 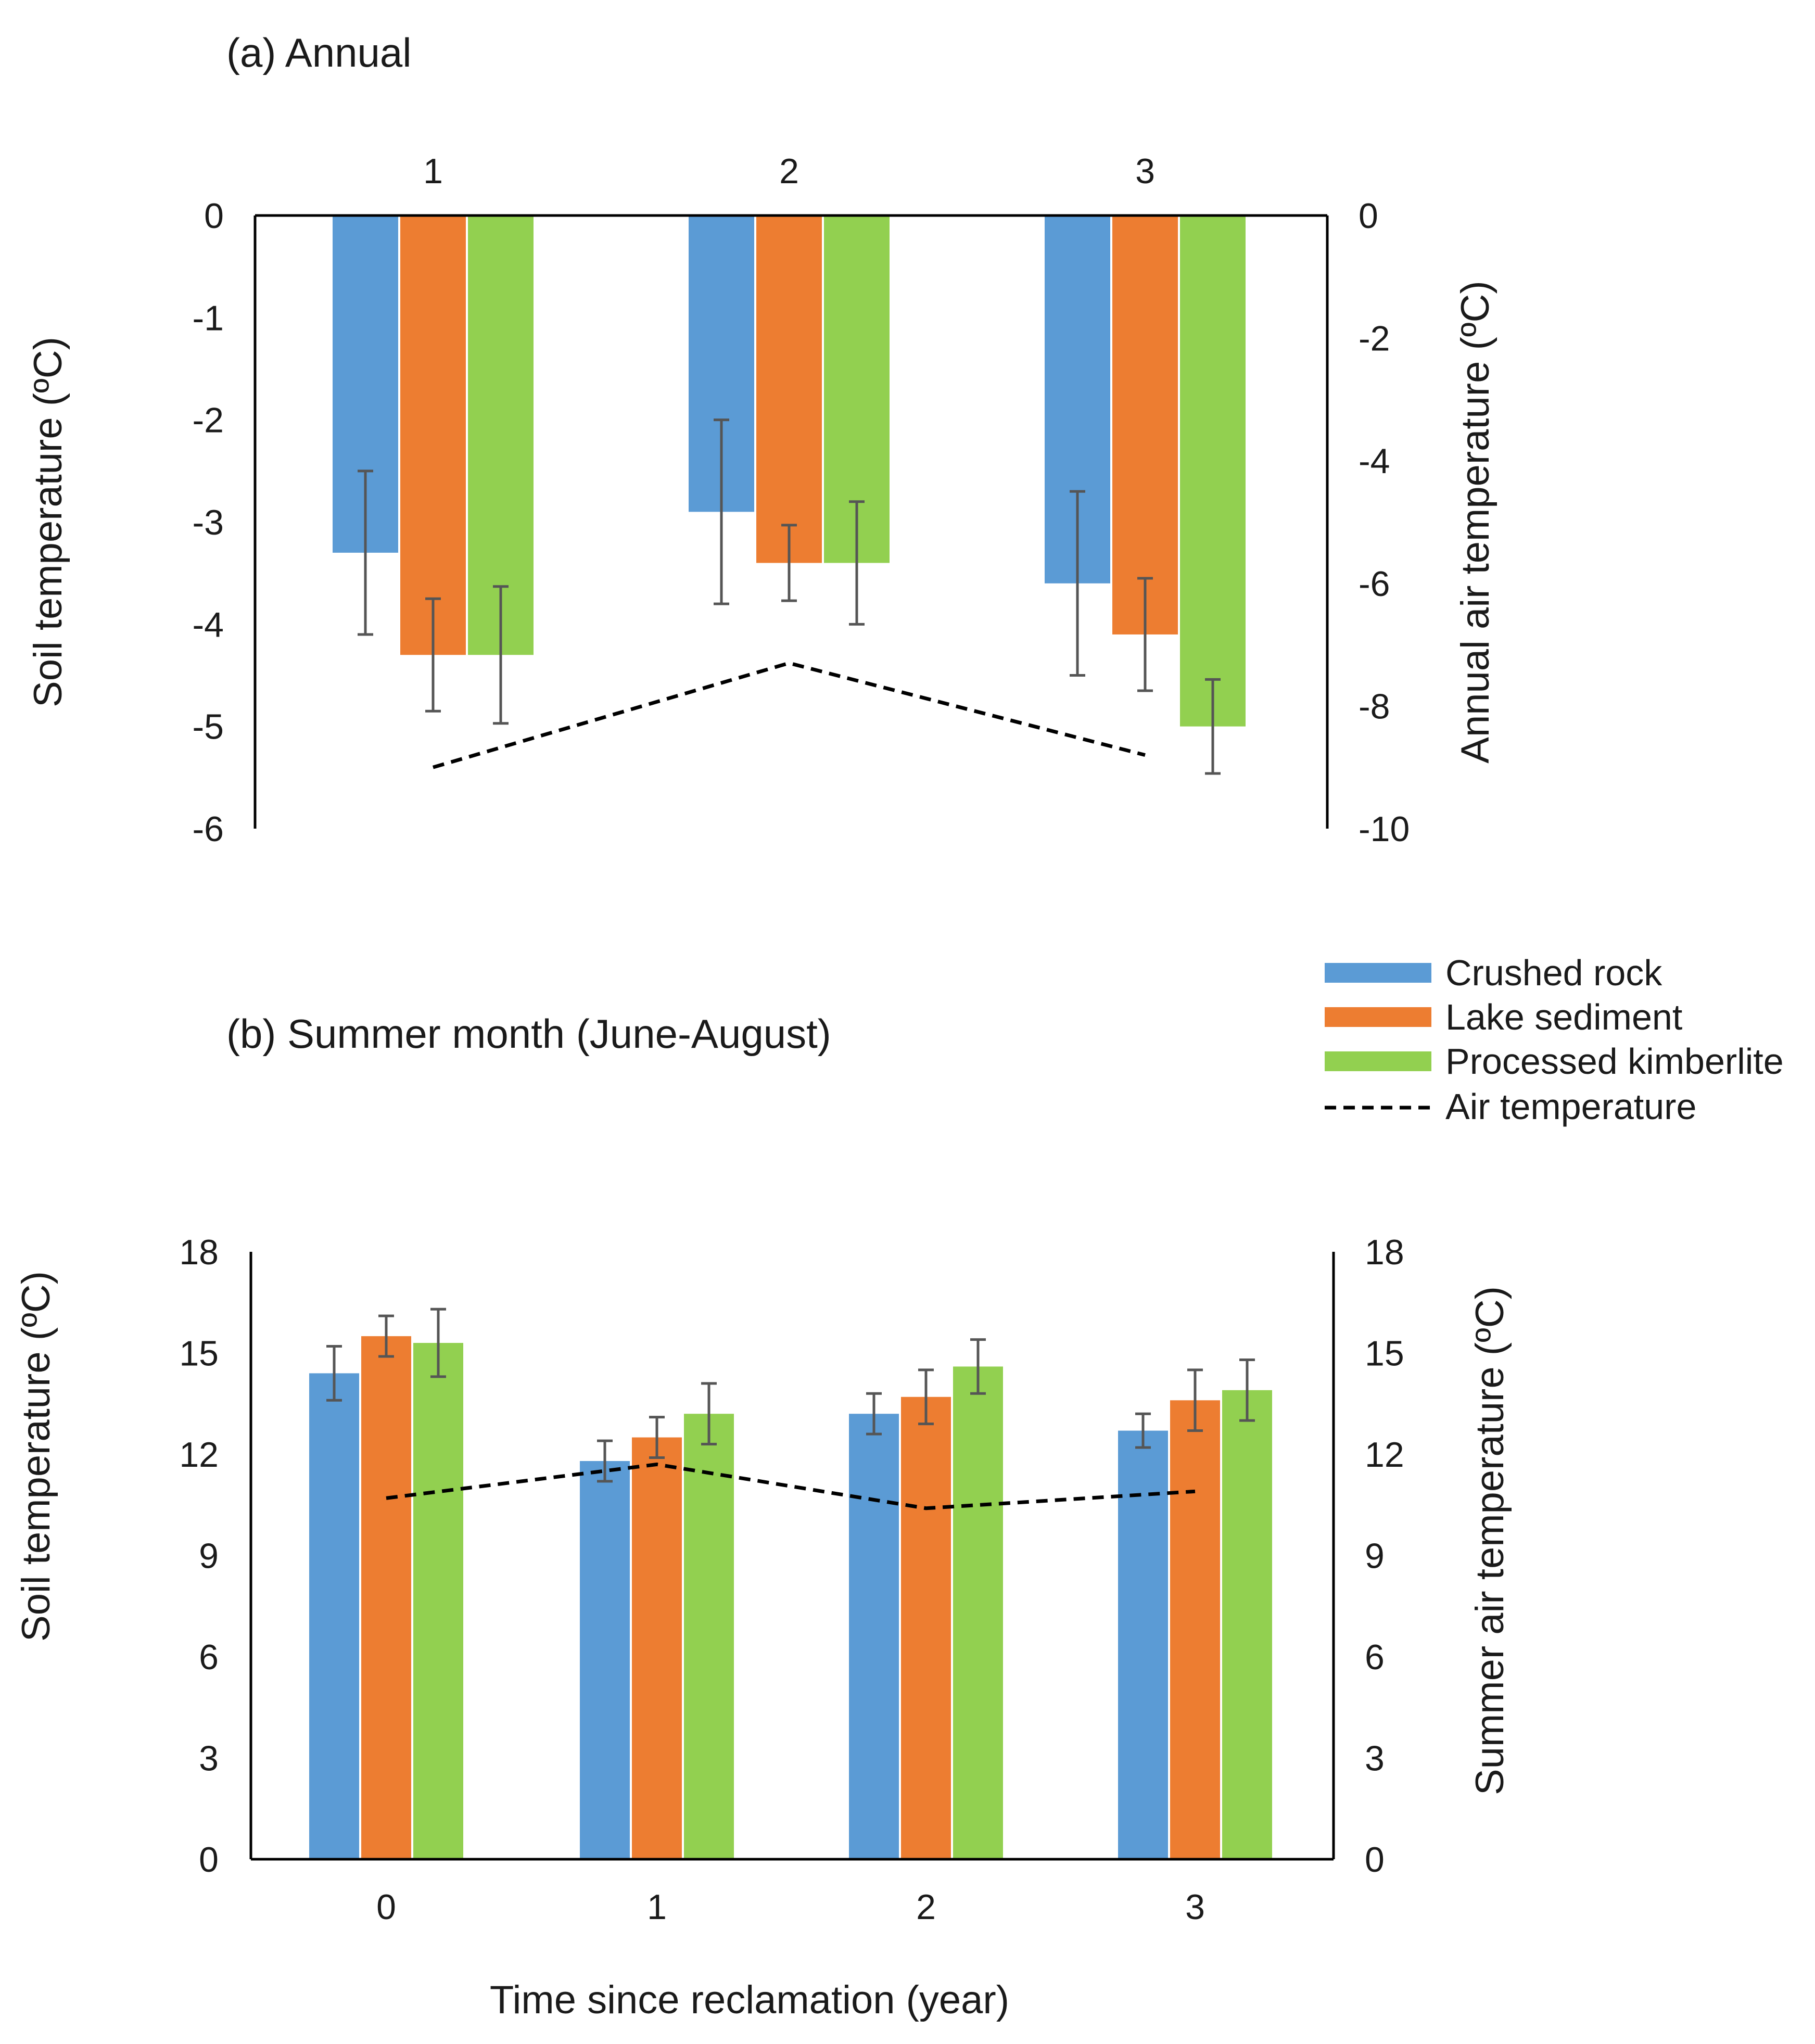 What do you see at coordinates (1374, 461) in the screenshot?
I see `right-y-tick-label-minus-4: -4` at bounding box center [1374, 461].